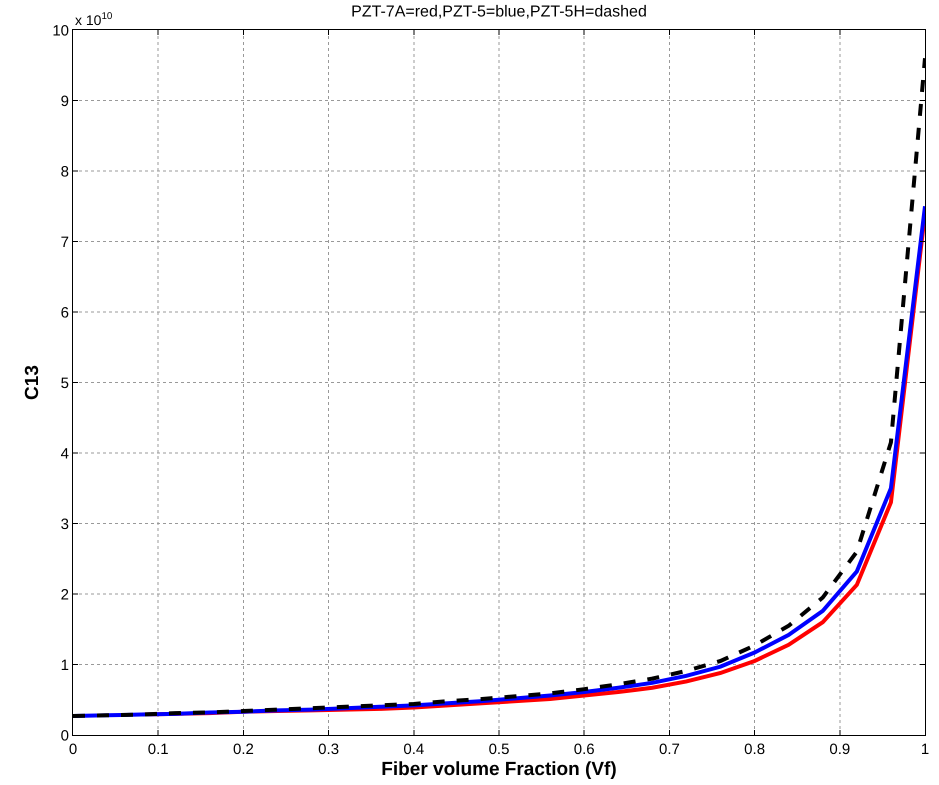 The height and width of the screenshot is (785, 939). I want to click on x-tick-label: 0.4, so click(413, 749).